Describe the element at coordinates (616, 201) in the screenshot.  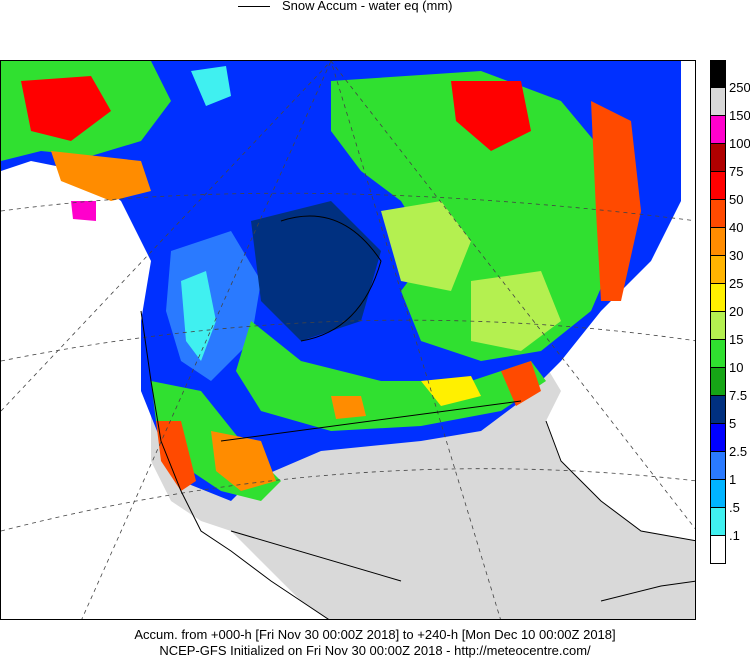
I see `snow-heavy-greenland-east` at that location.